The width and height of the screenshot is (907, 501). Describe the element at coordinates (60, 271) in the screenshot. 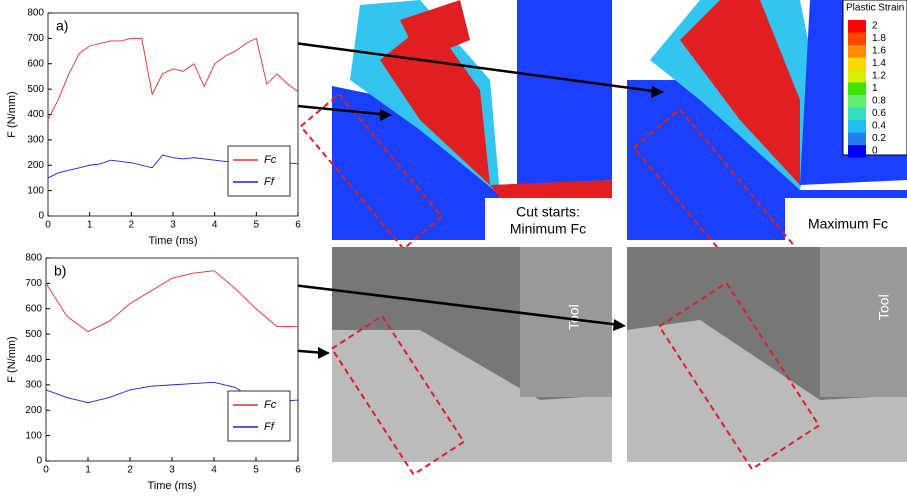

I see `panel-label: b)` at that location.